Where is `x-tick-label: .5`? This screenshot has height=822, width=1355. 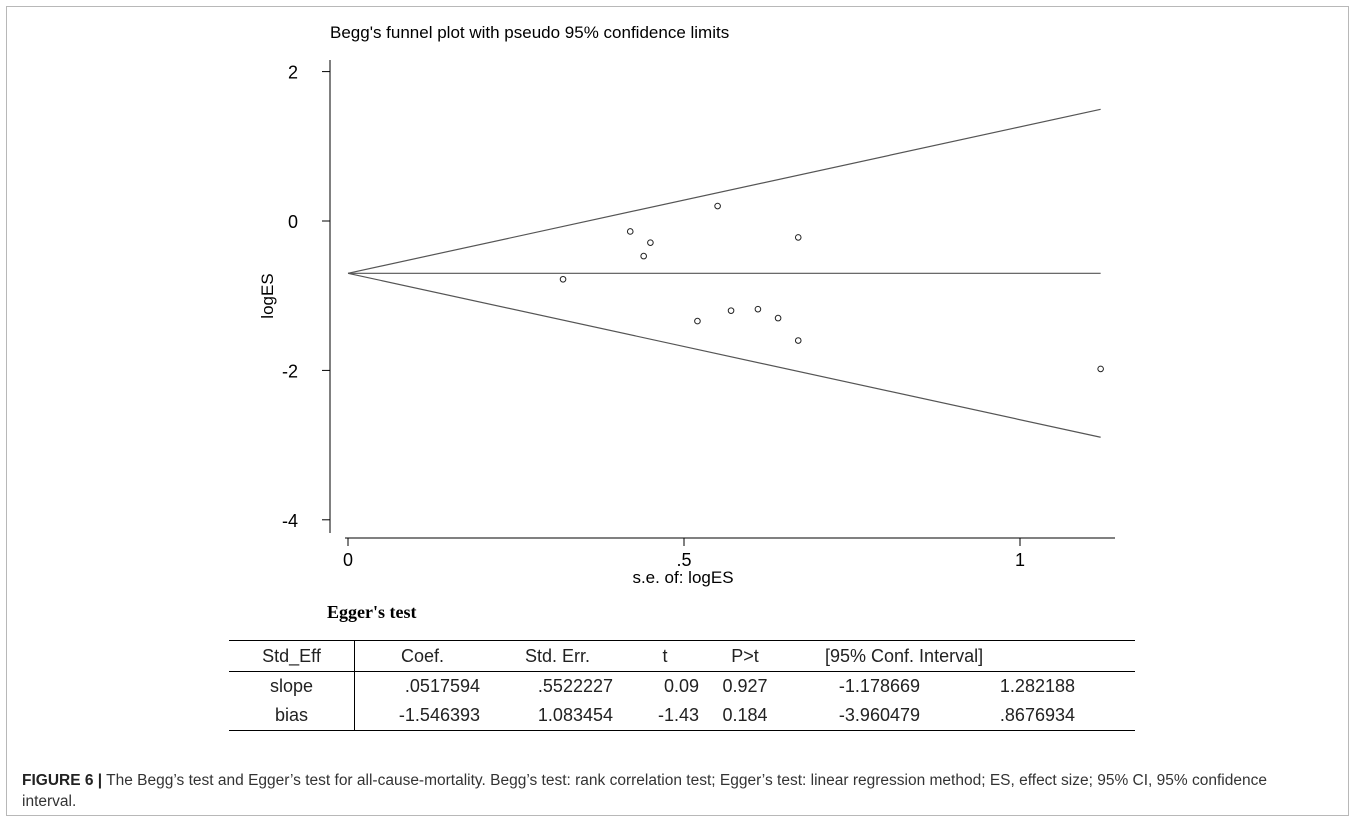
x-tick-label: .5 is located at coordinates (683, 560).